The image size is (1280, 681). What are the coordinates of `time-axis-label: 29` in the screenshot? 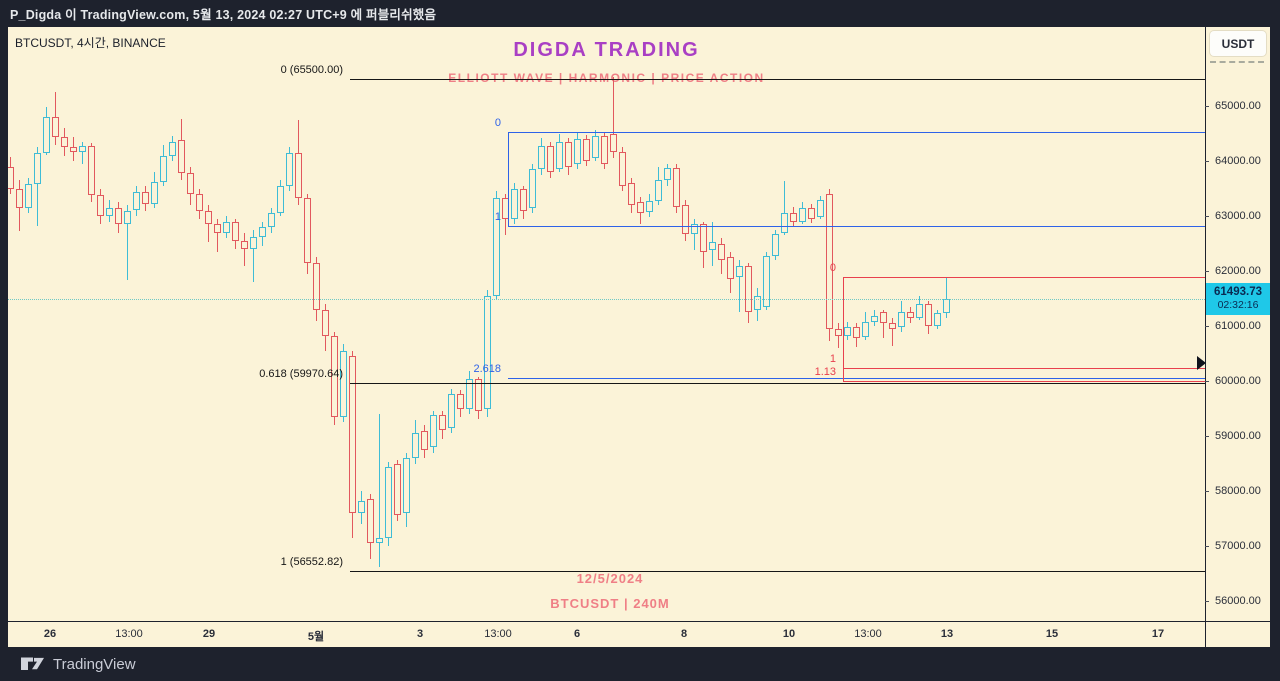 It's located at (209, 634).